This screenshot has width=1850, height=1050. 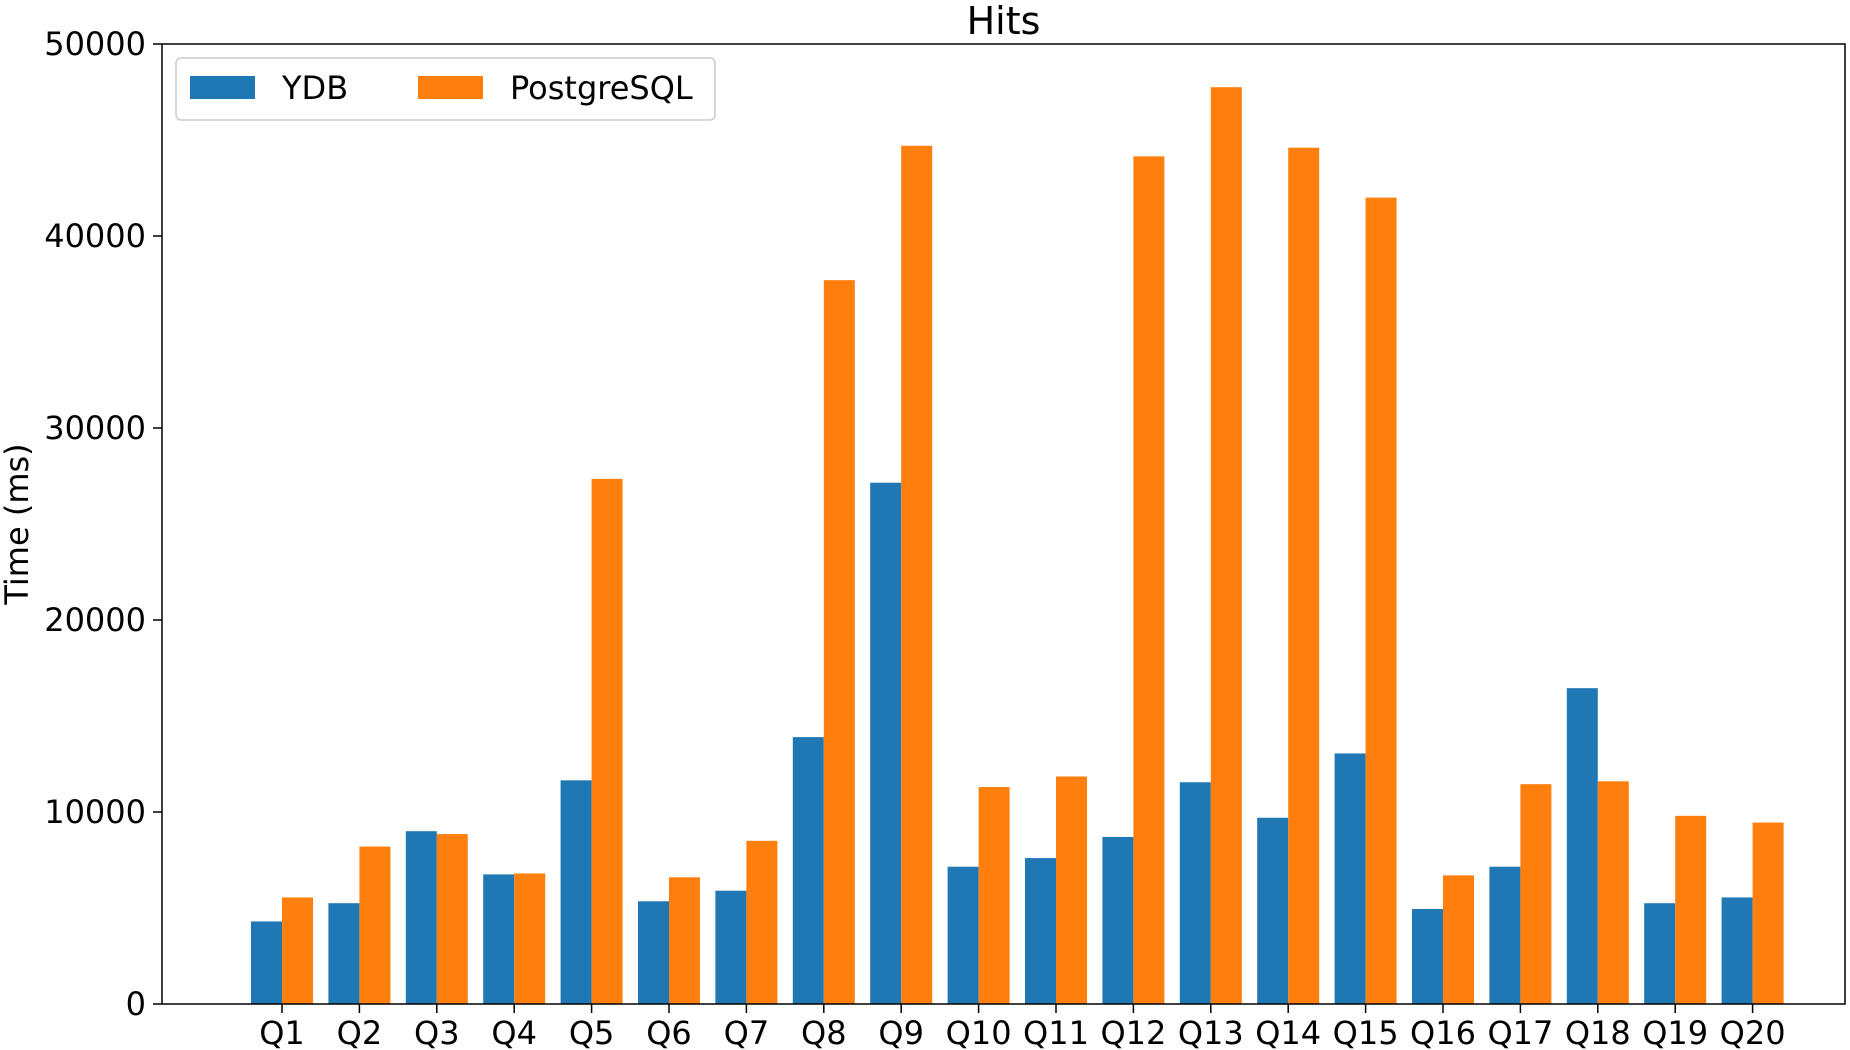 I want to click on y-axis-label: Time (ms), so click(x=18, y=524).